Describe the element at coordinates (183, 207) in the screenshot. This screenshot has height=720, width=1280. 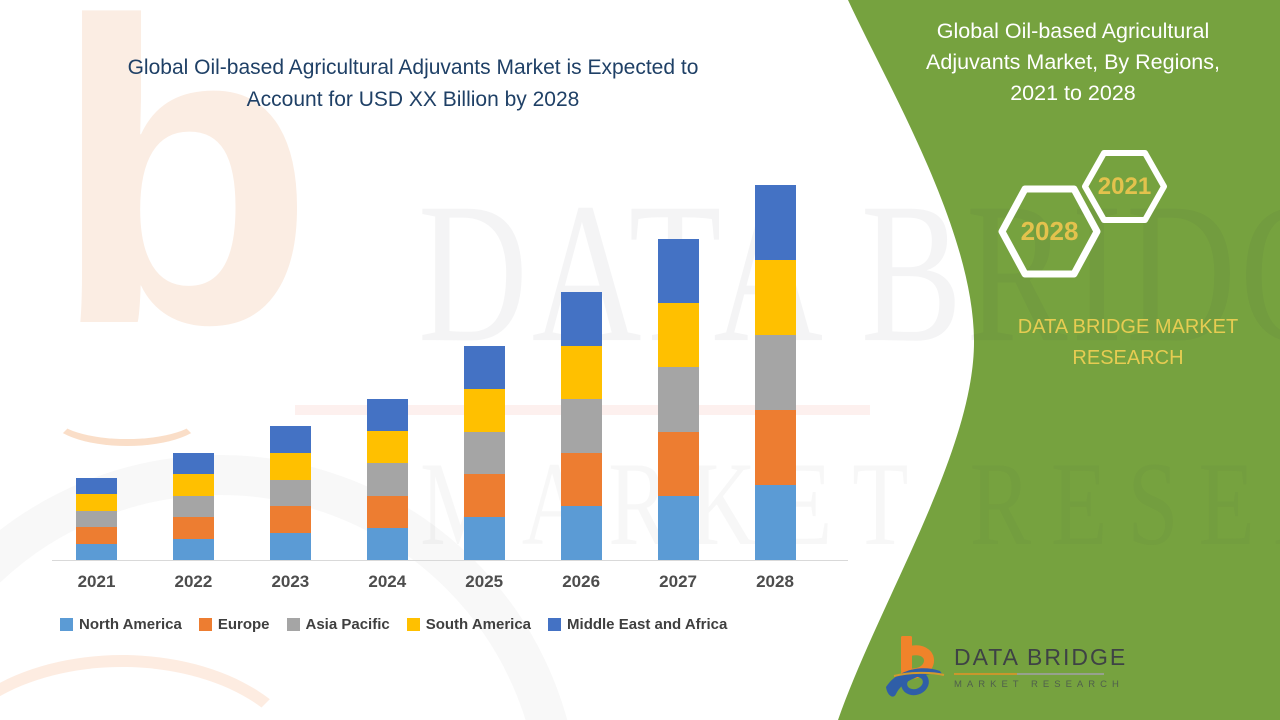
I see `watermark-b-letter: b` at that location.